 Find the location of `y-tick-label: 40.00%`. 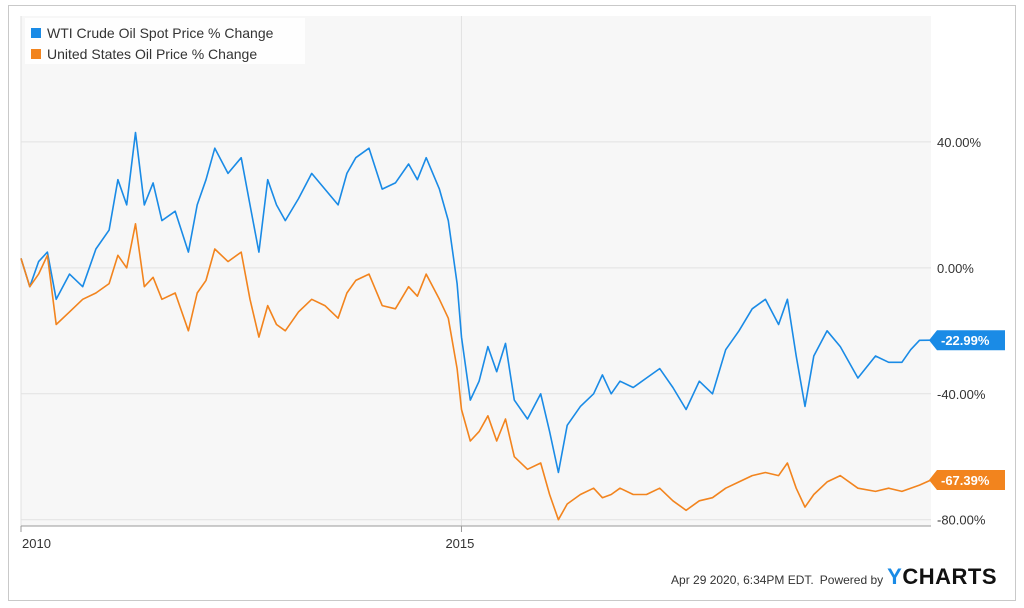

y-tick-label: 40.00% is located at coordinates (959, 142).